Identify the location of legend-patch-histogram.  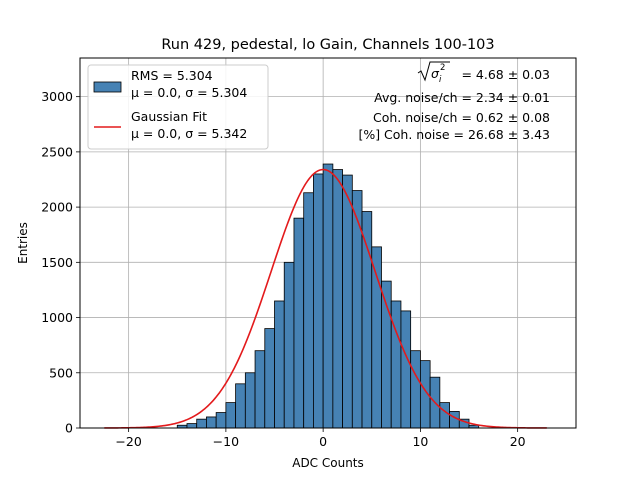
(107, 87).